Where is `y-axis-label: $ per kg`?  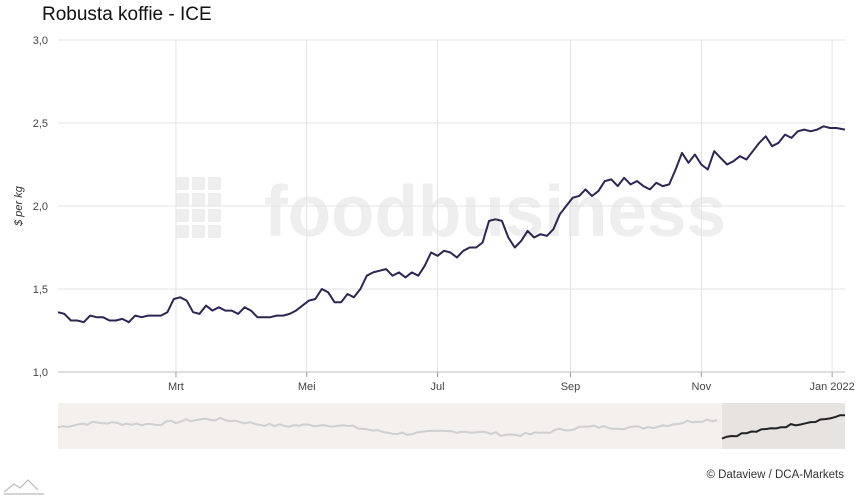
y-axis-label: $ per kg is located at coordinates (19, 206).